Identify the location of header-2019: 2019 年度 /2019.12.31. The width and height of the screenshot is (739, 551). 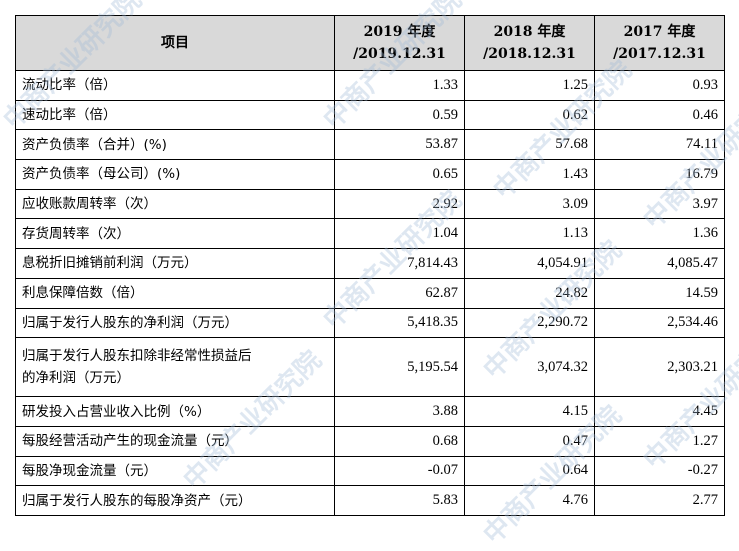
(399, 43).